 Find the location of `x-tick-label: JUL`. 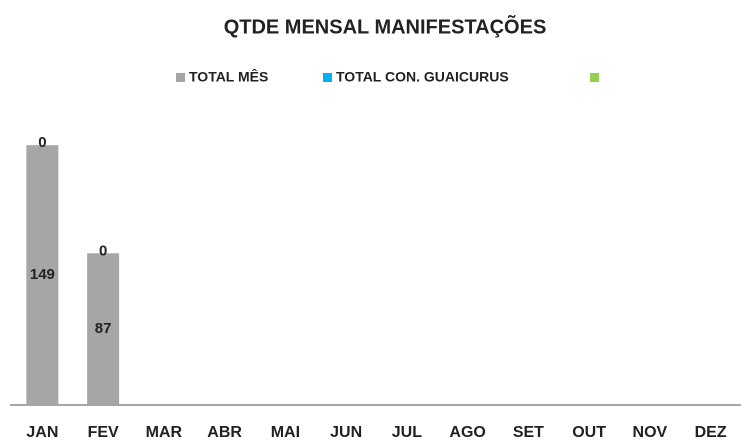

x-tick-label: JUL is located at coordinates (407, 432).